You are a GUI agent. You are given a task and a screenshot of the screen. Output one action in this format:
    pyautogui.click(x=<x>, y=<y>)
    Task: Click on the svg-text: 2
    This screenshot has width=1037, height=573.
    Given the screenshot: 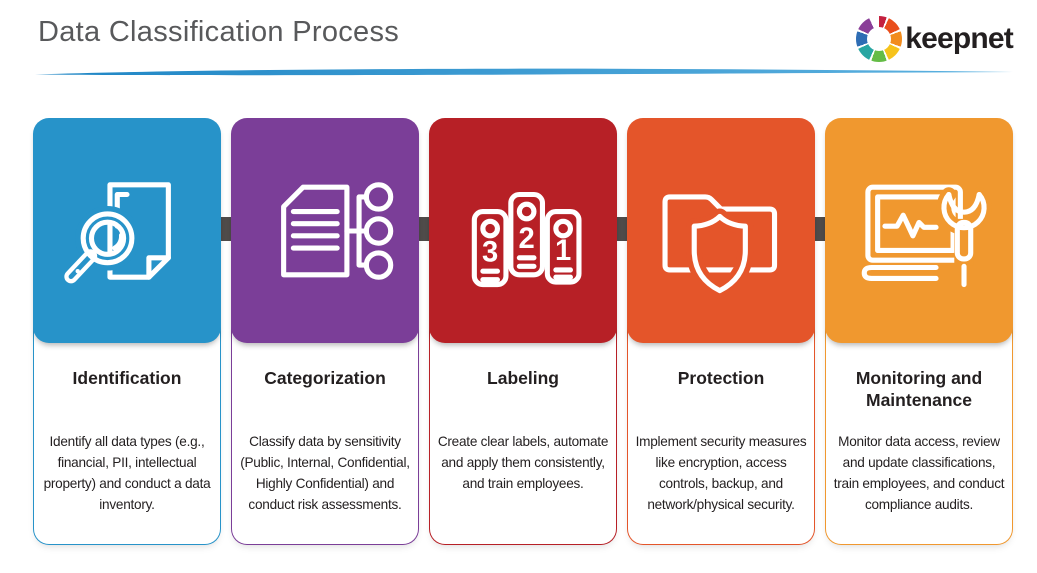 What is the action you would take?
    pyautogui.click(x=527, y=239)
    